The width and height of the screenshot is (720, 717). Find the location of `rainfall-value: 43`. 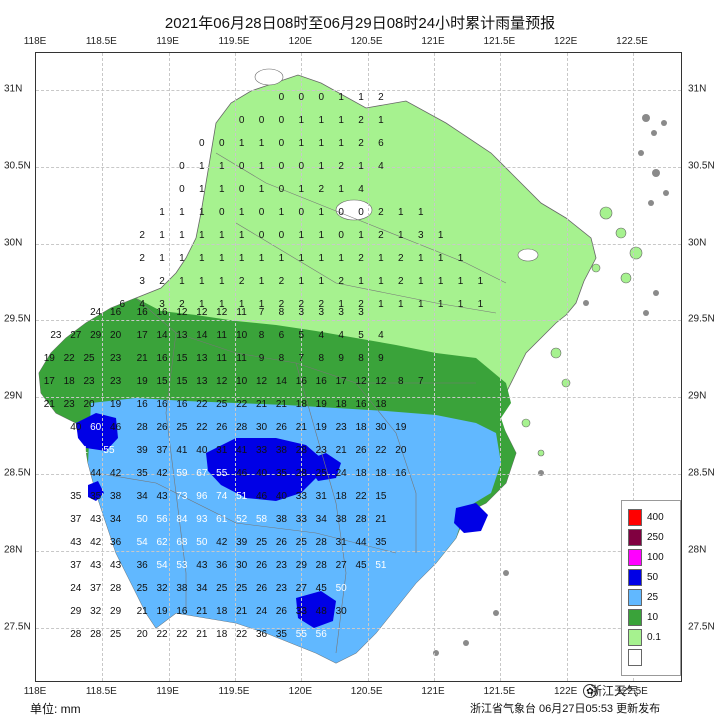

rainfall-value: 43 is located at coordinates (96, 566).